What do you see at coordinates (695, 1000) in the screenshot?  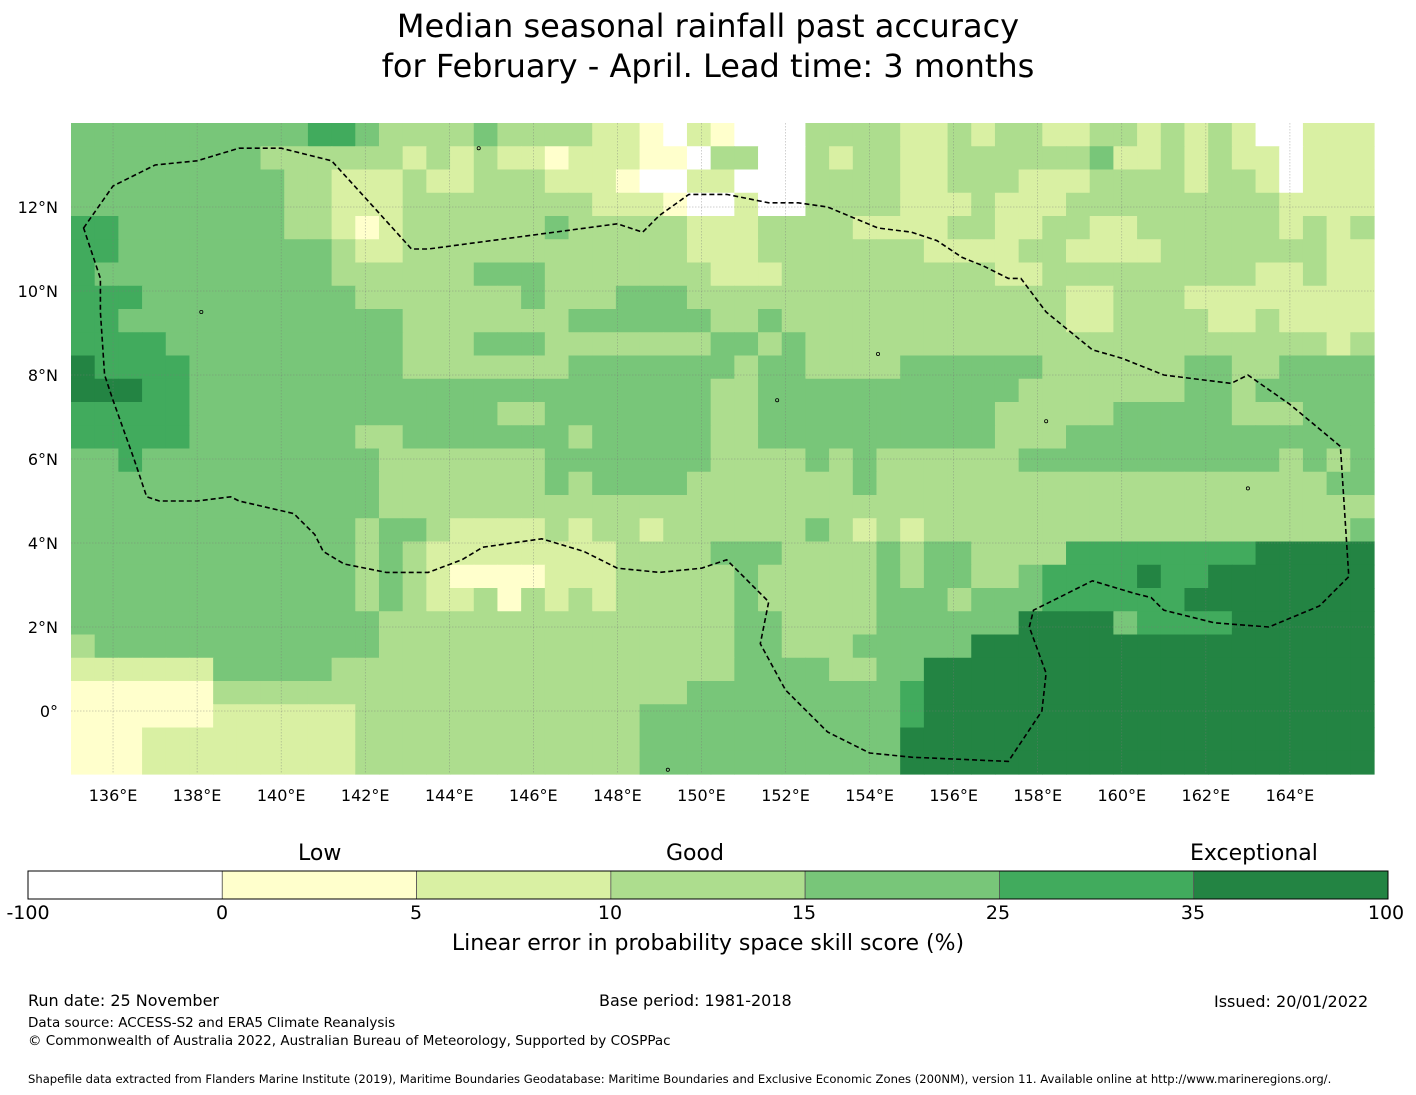 I see `base-period: Base period: 1981-2018` at bounding box center [695, 1000].